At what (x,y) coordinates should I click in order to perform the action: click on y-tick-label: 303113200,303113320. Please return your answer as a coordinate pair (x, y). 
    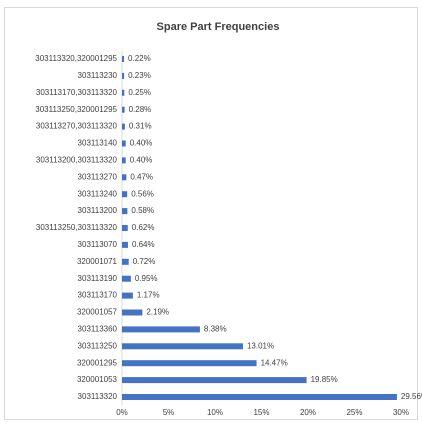
    Looking at the image, I should click on (77, 160).